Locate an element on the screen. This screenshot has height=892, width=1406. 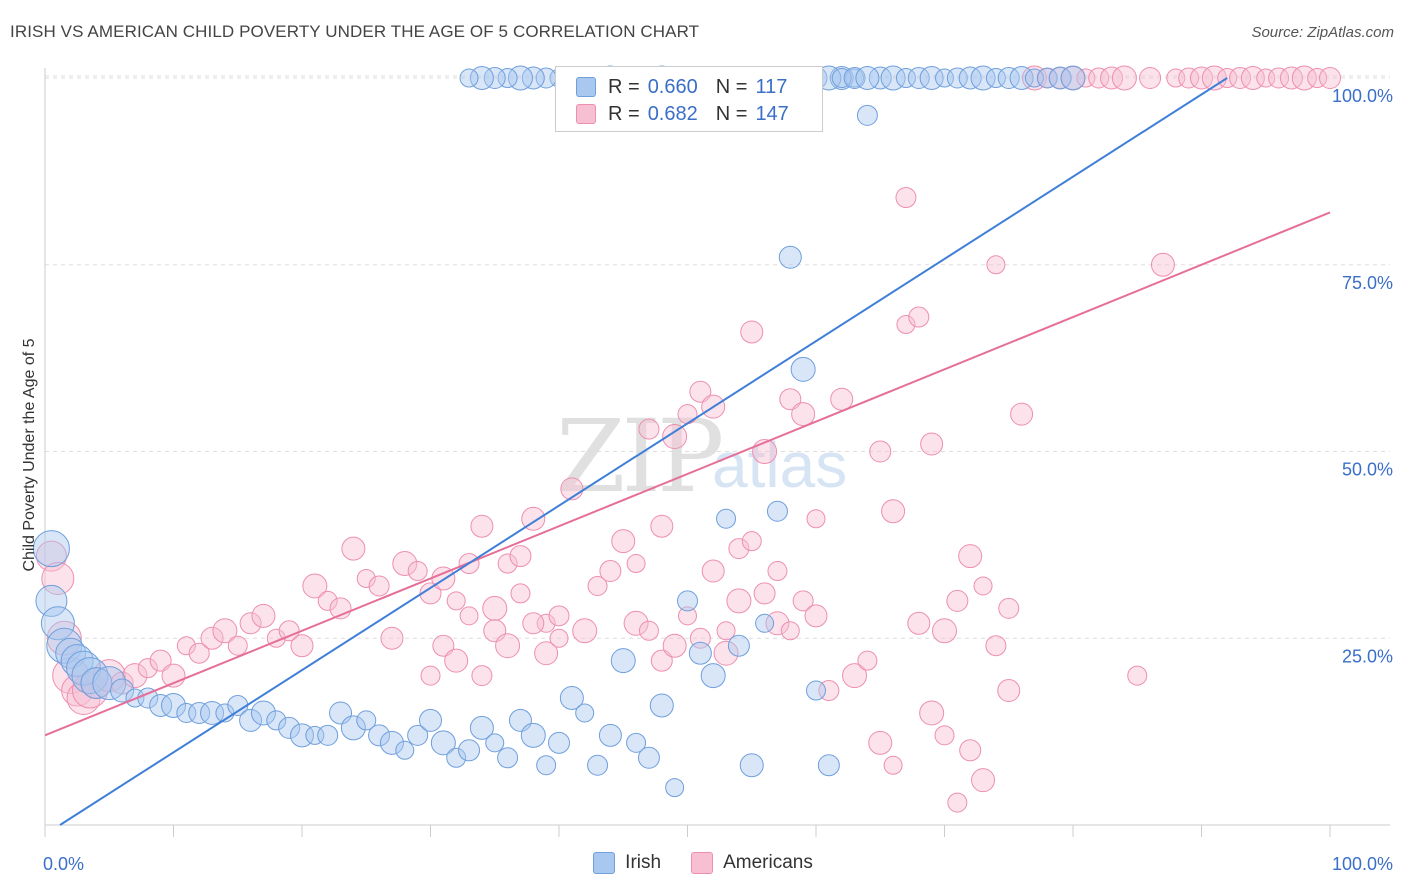
irish-r-value: 0.660 is located at coordinates (672, 86).